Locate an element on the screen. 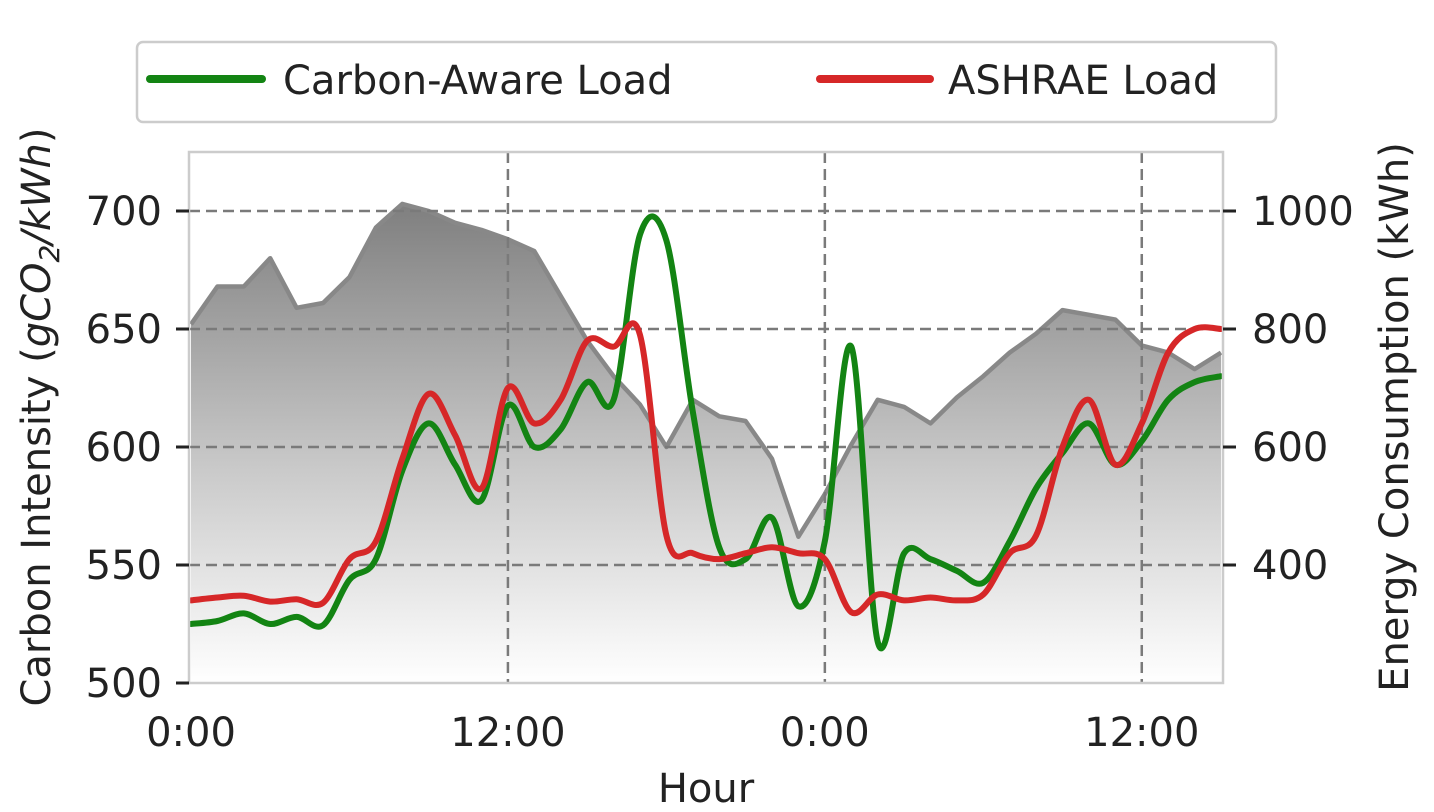 The width and height of the screenshot is (1434, 812). y-axis-right: 400 600 800 1000 is located at coordinates (1288, 389).